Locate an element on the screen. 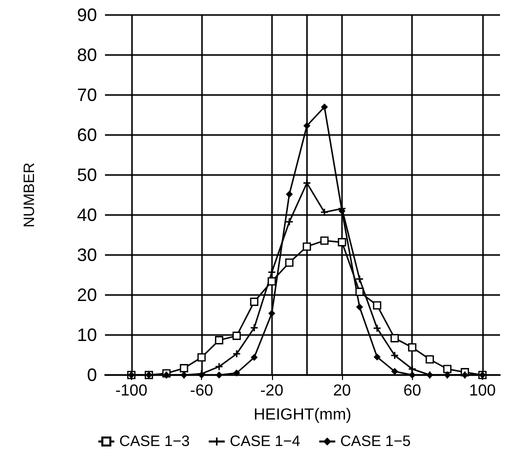 Image resolution: width=508 pixels, height=460 pixels. x-tick-label: 100 is located at coordinates (482, 391).